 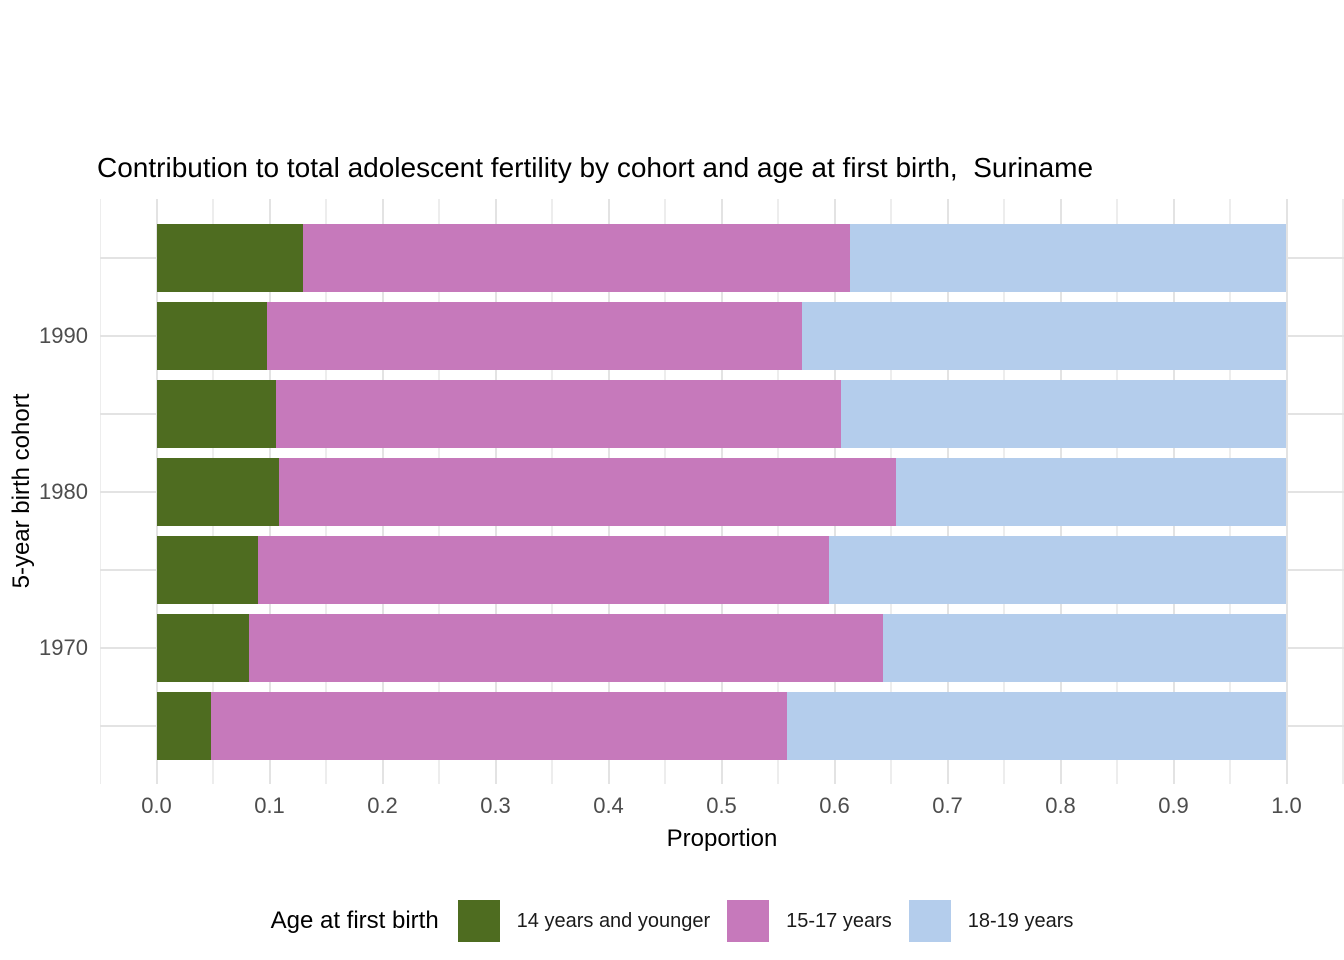 I want to click on x-tick-label: 0.6, so click(x=834, y=805).